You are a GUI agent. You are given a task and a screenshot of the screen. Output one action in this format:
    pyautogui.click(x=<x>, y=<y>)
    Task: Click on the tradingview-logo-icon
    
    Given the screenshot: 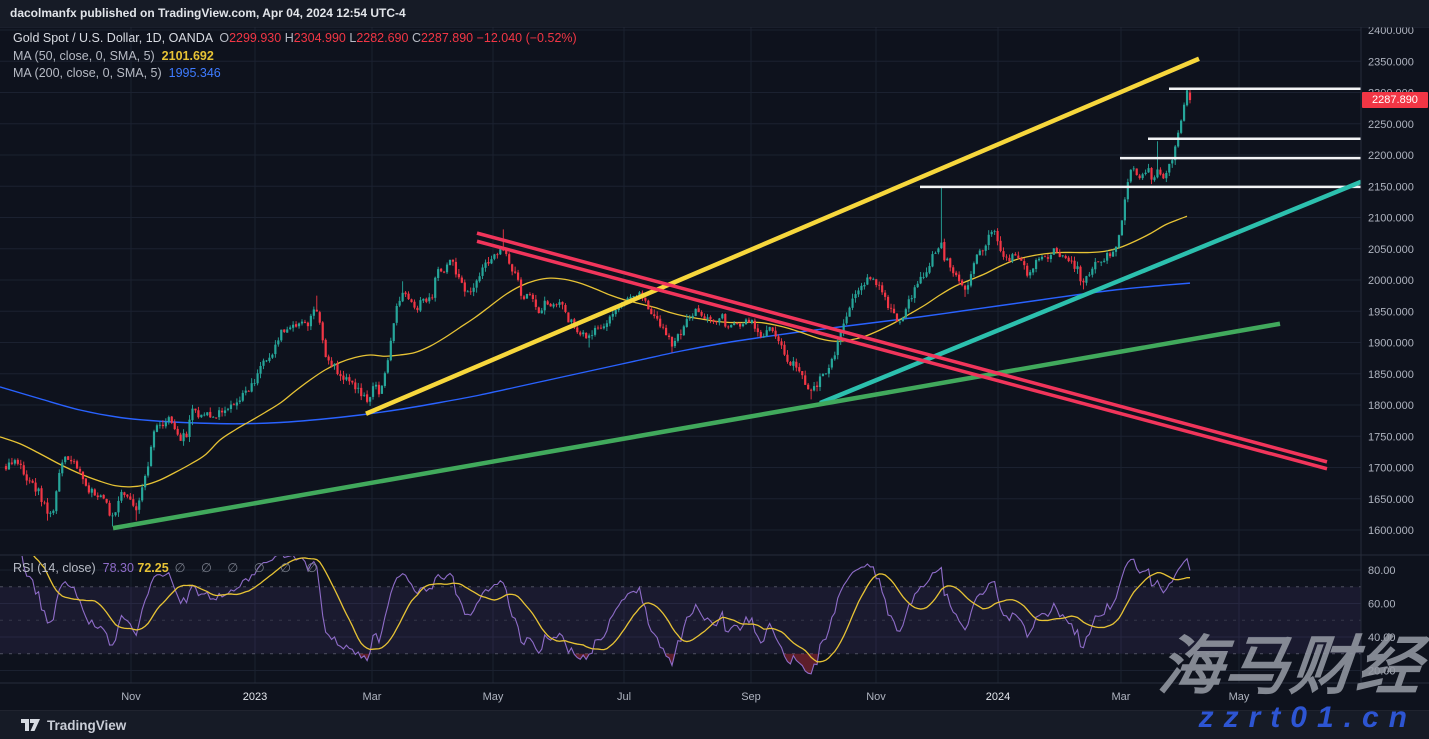 What is the action you would take?
    pyautogui.click(x=30, y=725)
    